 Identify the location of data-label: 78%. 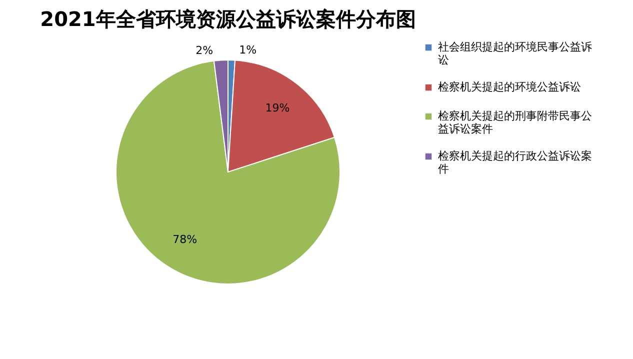
(185, 239).